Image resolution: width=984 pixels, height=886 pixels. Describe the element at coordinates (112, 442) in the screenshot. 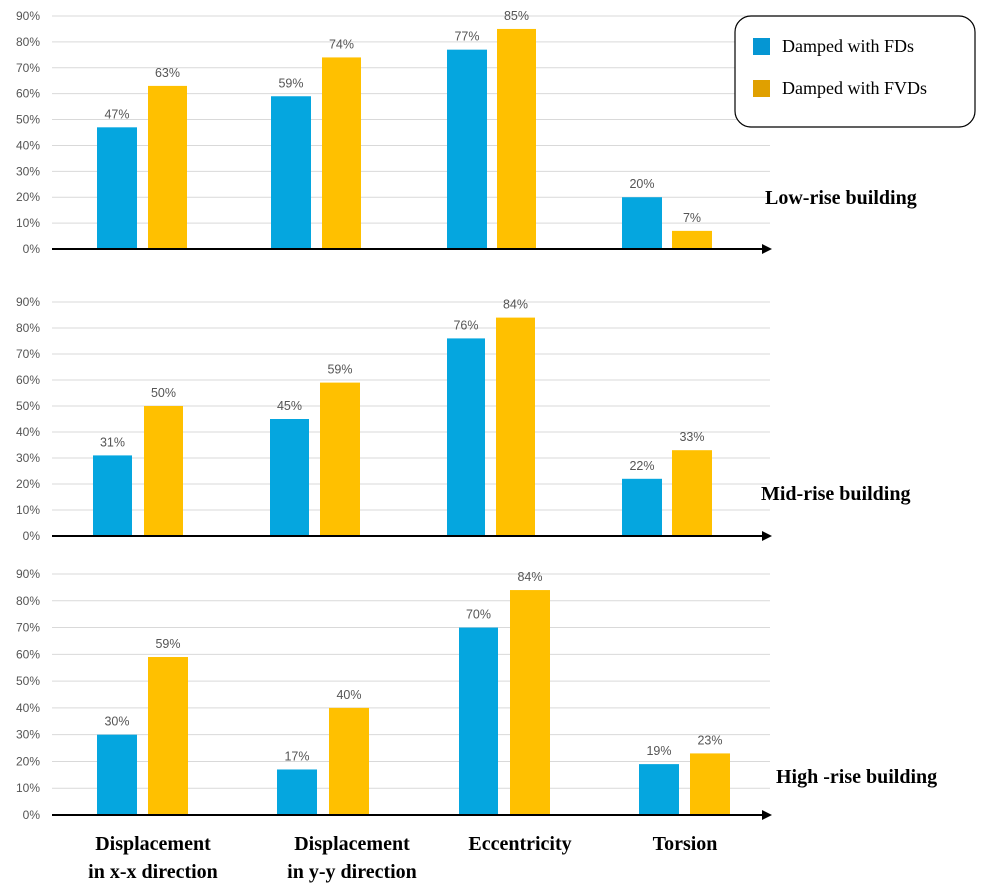

I see `data-label: 31%` at that location.